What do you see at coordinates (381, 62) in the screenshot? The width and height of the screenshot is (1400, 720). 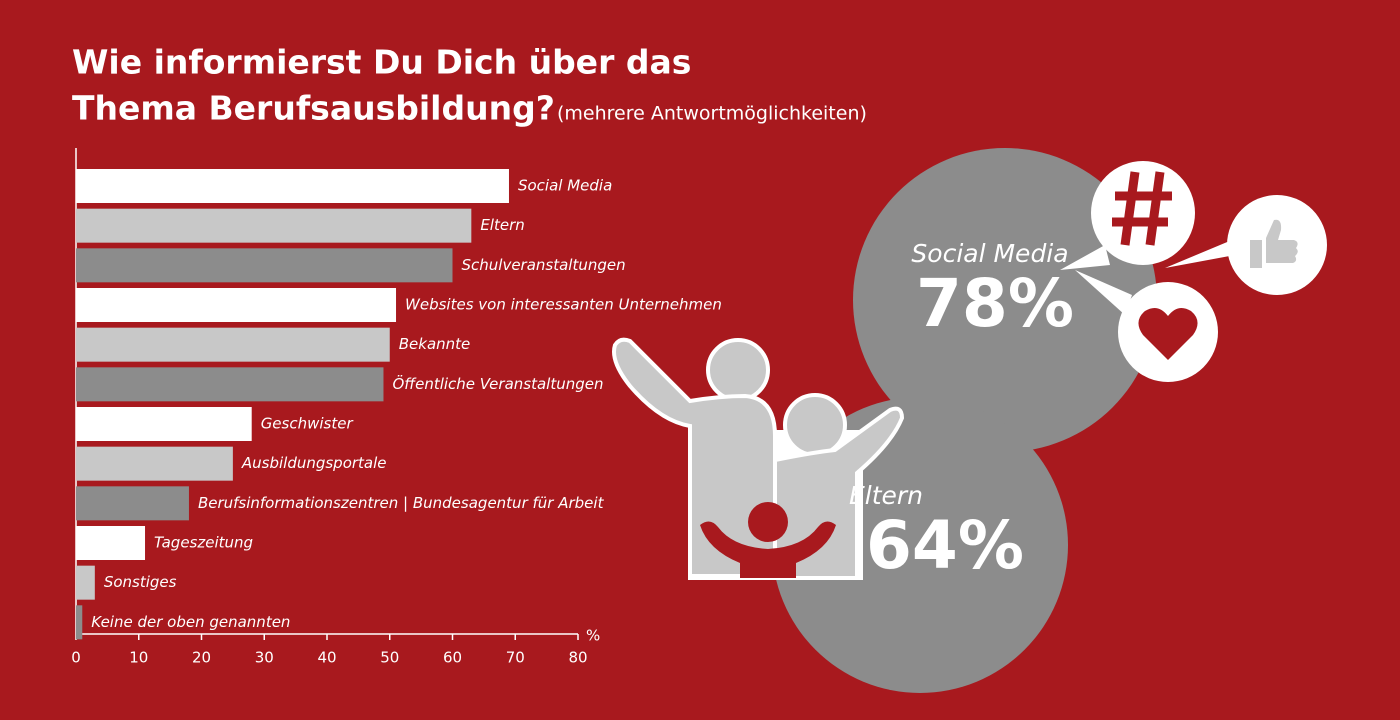 I see `chart-title: Wie informierst Du Dich über das` at bounding box center [381, 62].